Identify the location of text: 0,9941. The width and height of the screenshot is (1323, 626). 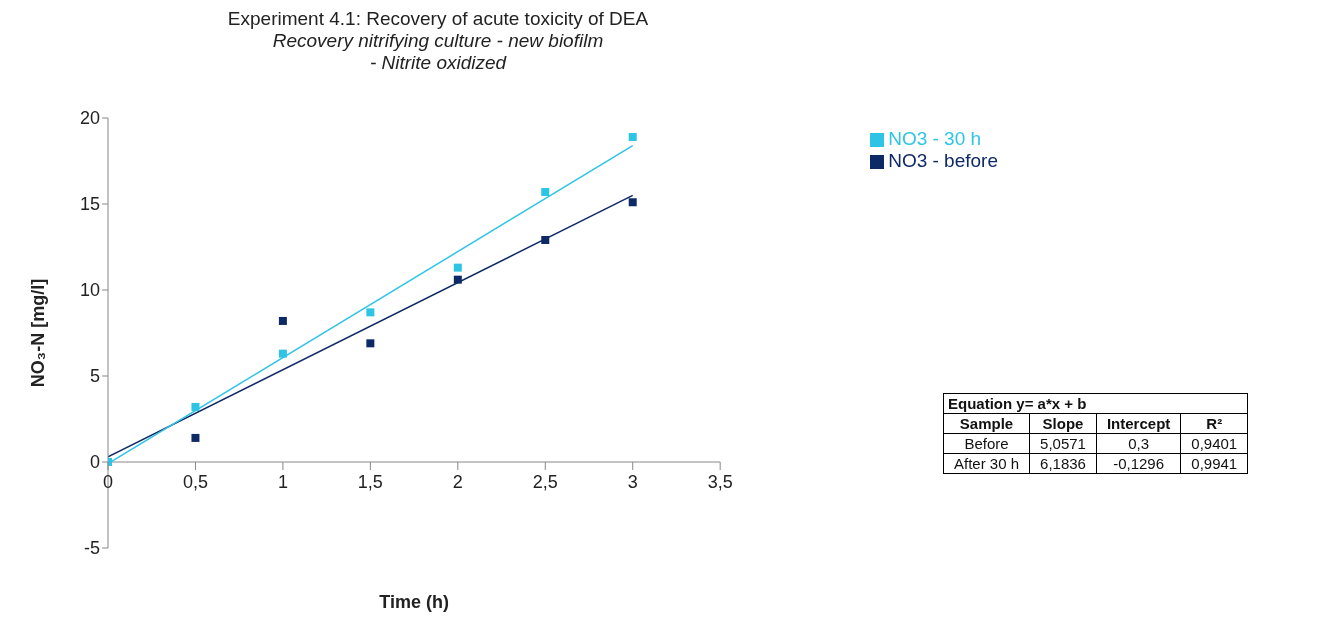
(1214, 463).